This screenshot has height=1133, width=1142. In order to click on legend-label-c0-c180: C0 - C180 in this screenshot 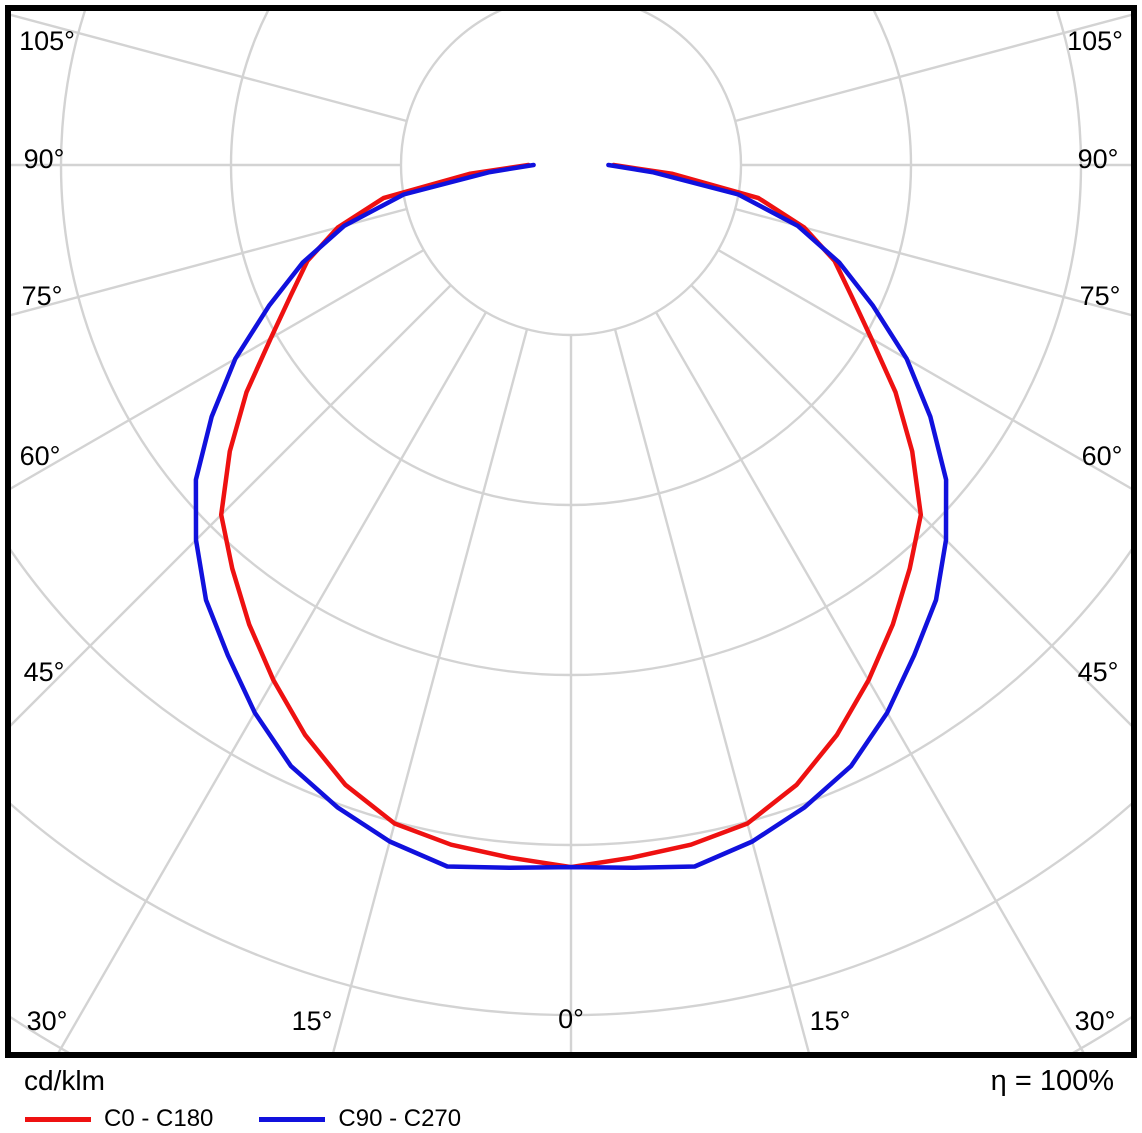, I will do `click(159, 1118)`.